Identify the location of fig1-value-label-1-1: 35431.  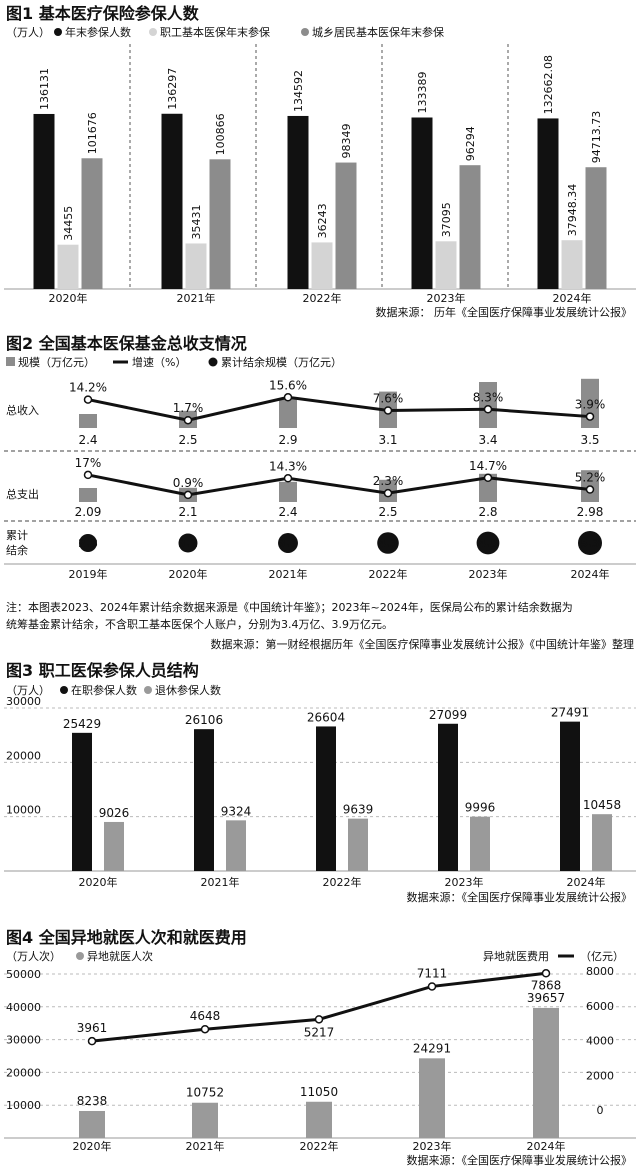
(196, 221).